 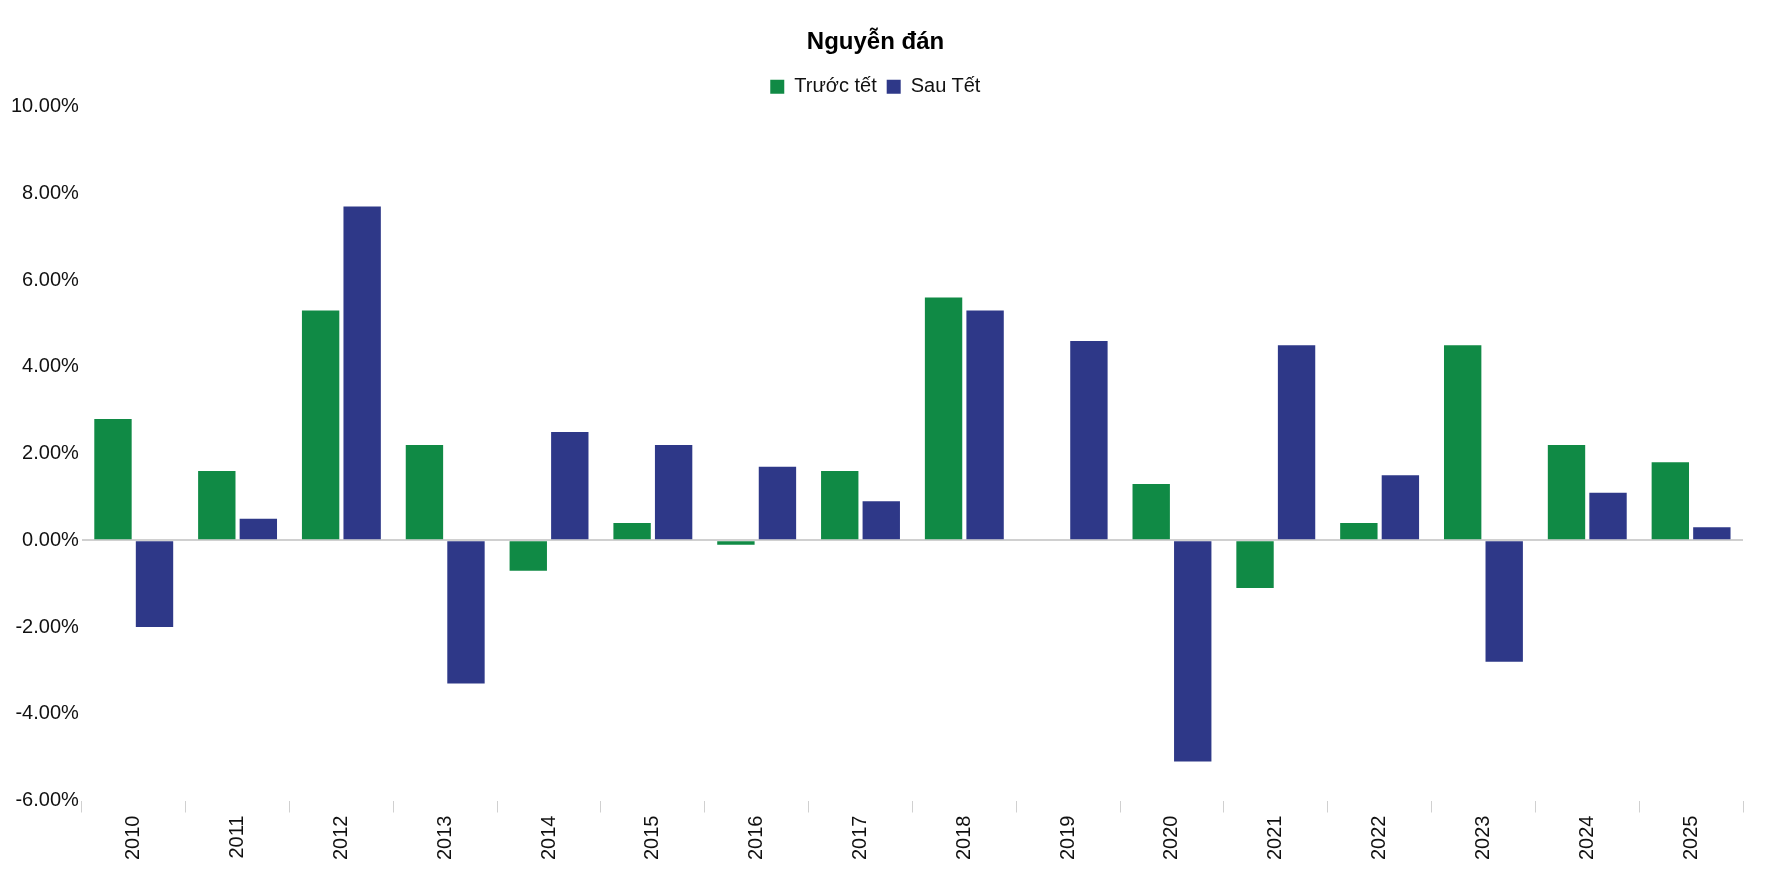 I want to click on x-tick-label: 2020, so click(x=1170, y=838).